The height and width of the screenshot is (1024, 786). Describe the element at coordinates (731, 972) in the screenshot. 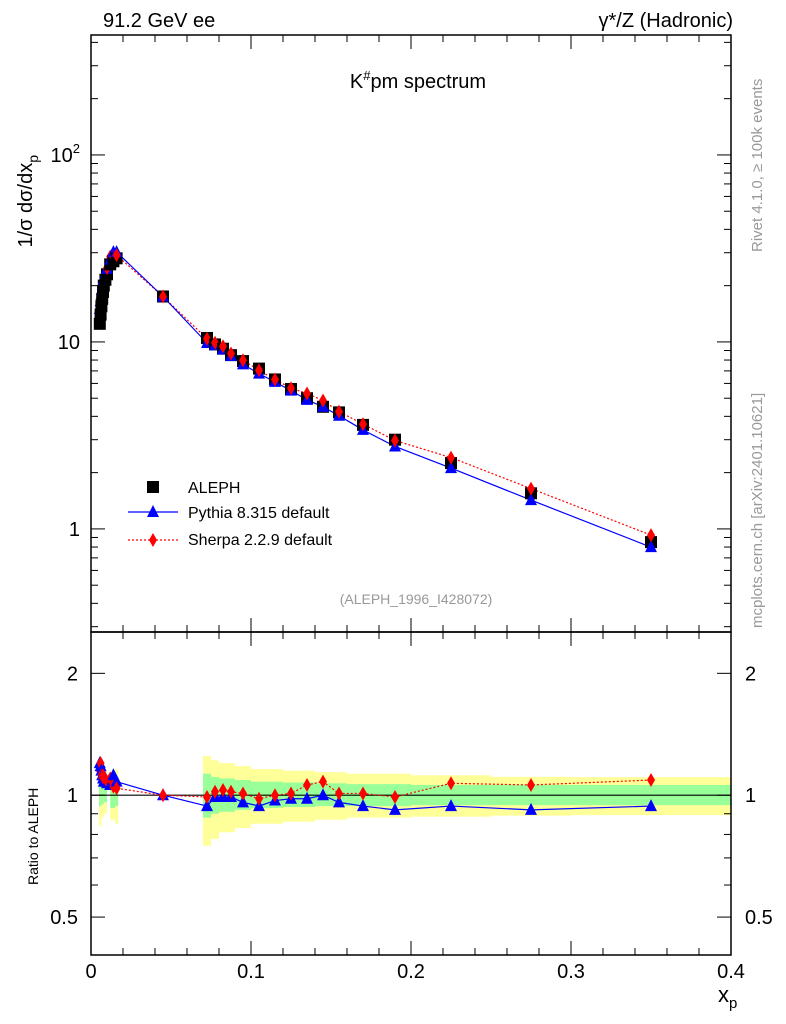

I see `x-tick-label: 0.4` at that location.